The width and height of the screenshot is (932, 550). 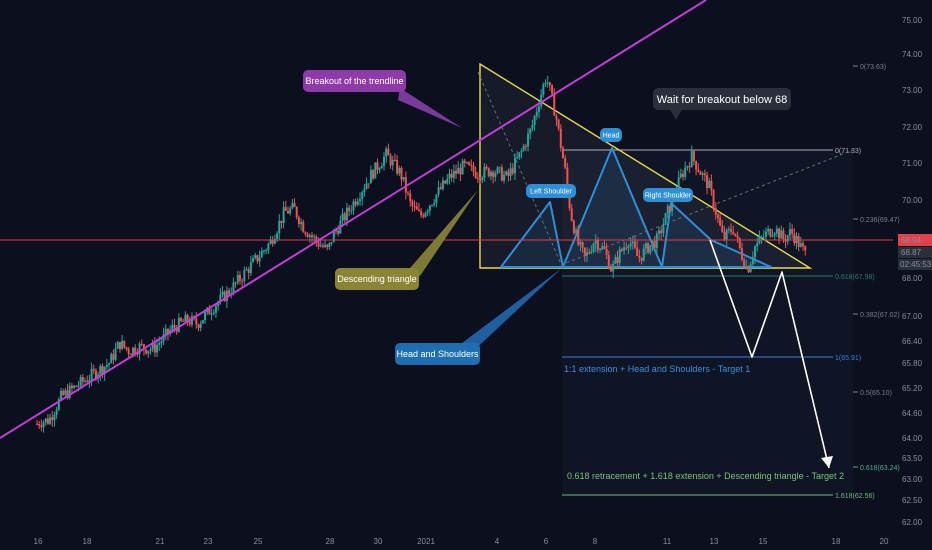 I want to click on x-tick-label: 16, so click(x=38, y=541).